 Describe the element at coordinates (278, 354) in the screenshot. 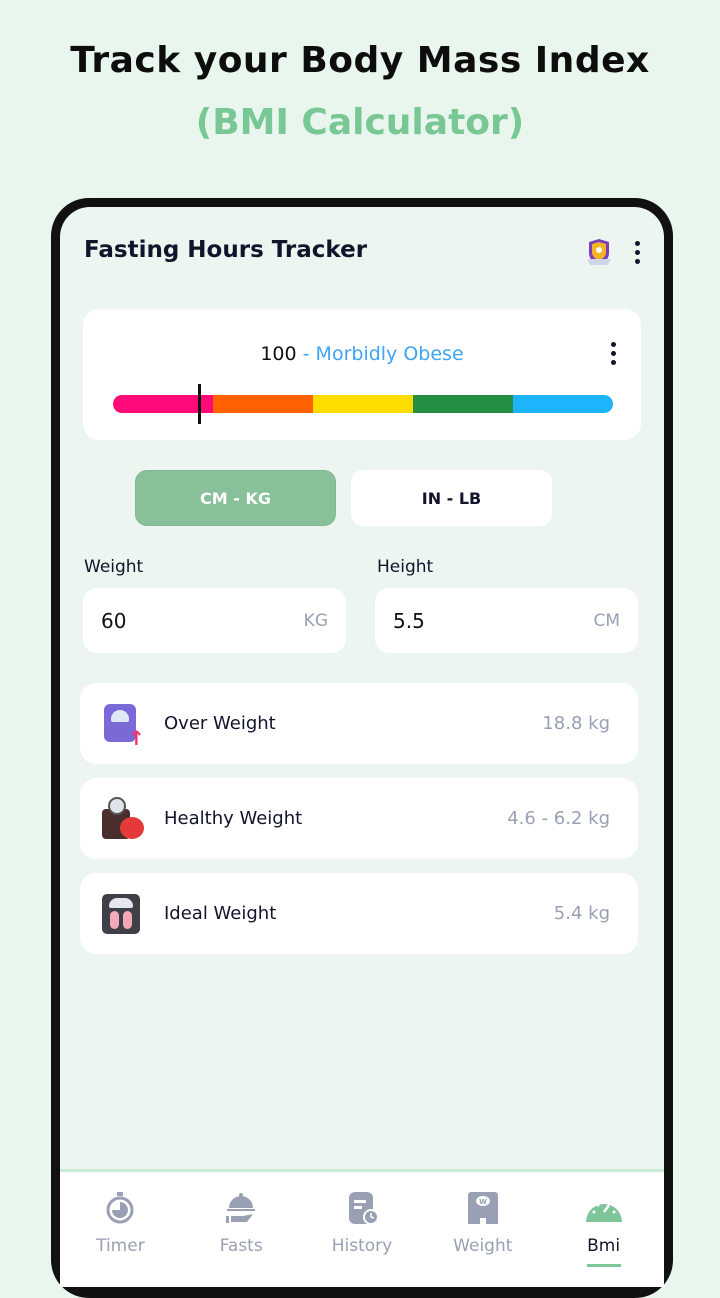

I see `bmi-value: 100` at that location.